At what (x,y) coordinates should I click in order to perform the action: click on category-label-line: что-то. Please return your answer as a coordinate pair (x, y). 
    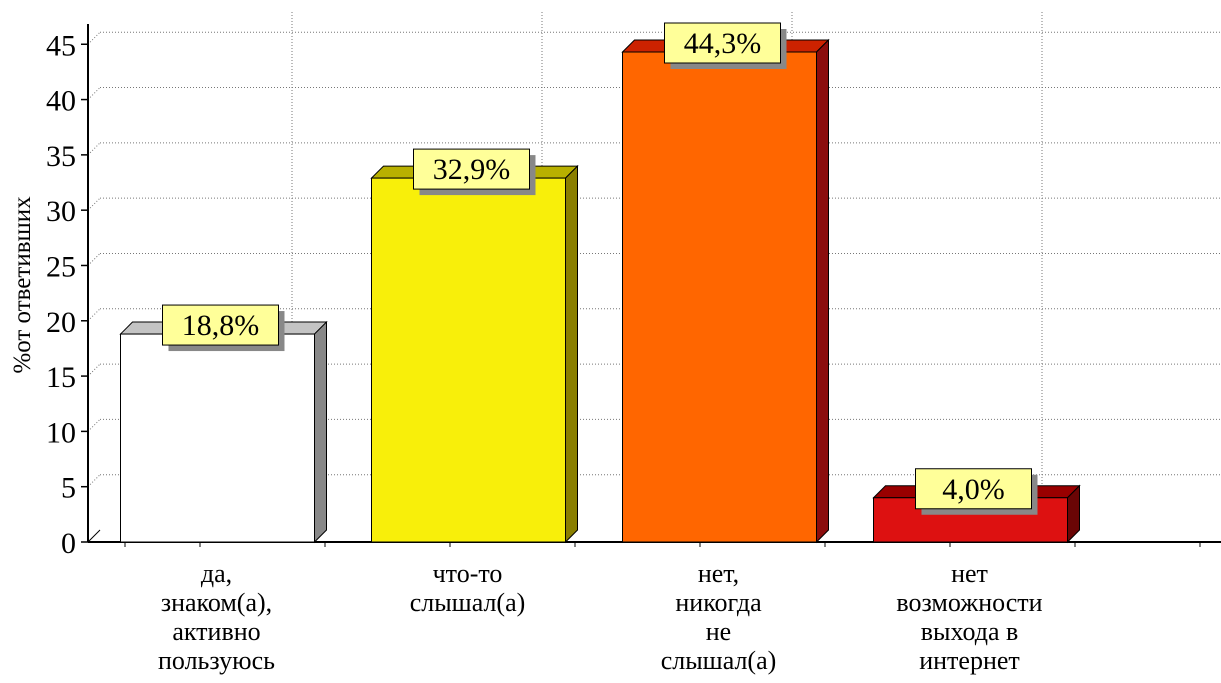
    Looking at the image, I should click on (468, 573).